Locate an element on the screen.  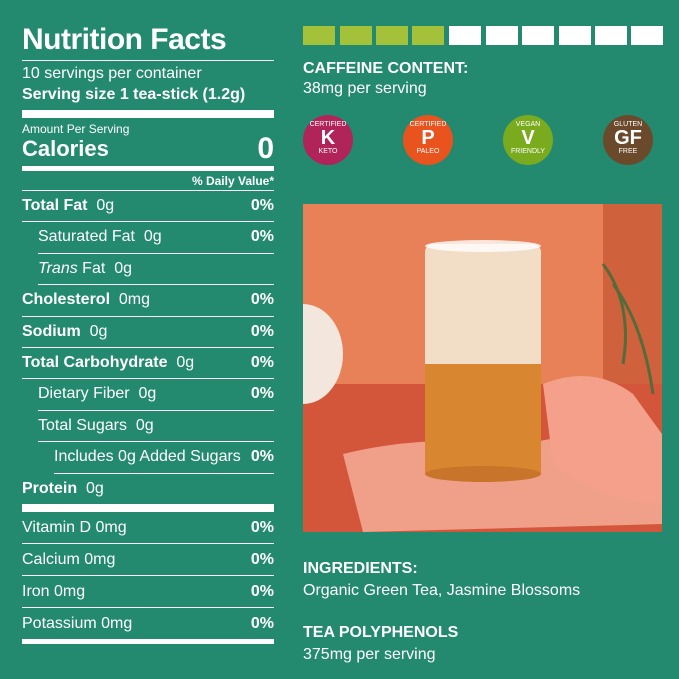
badge-mark: K is located at coordinates (328, 138).